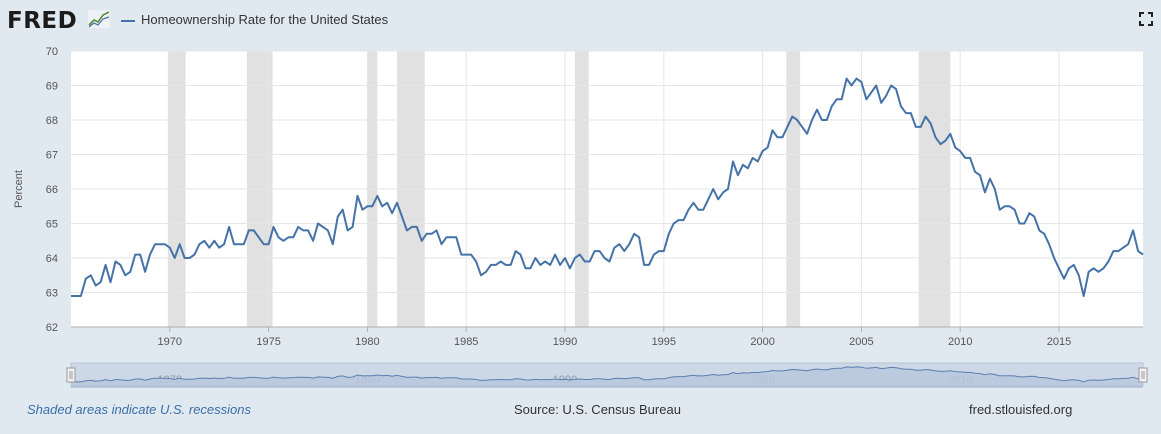  Describe the element at coordinates (664, 342) in the screenshot. I see `x-tick-label: 1995` at that location.